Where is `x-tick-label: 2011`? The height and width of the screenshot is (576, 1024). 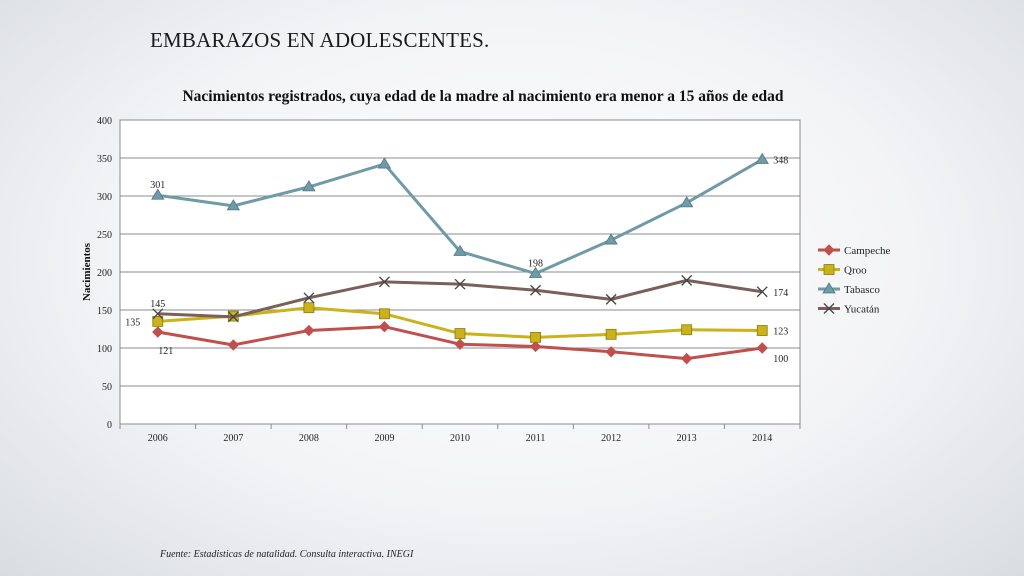
x-tick-label: 2011 is located at coordinates (536, 438).